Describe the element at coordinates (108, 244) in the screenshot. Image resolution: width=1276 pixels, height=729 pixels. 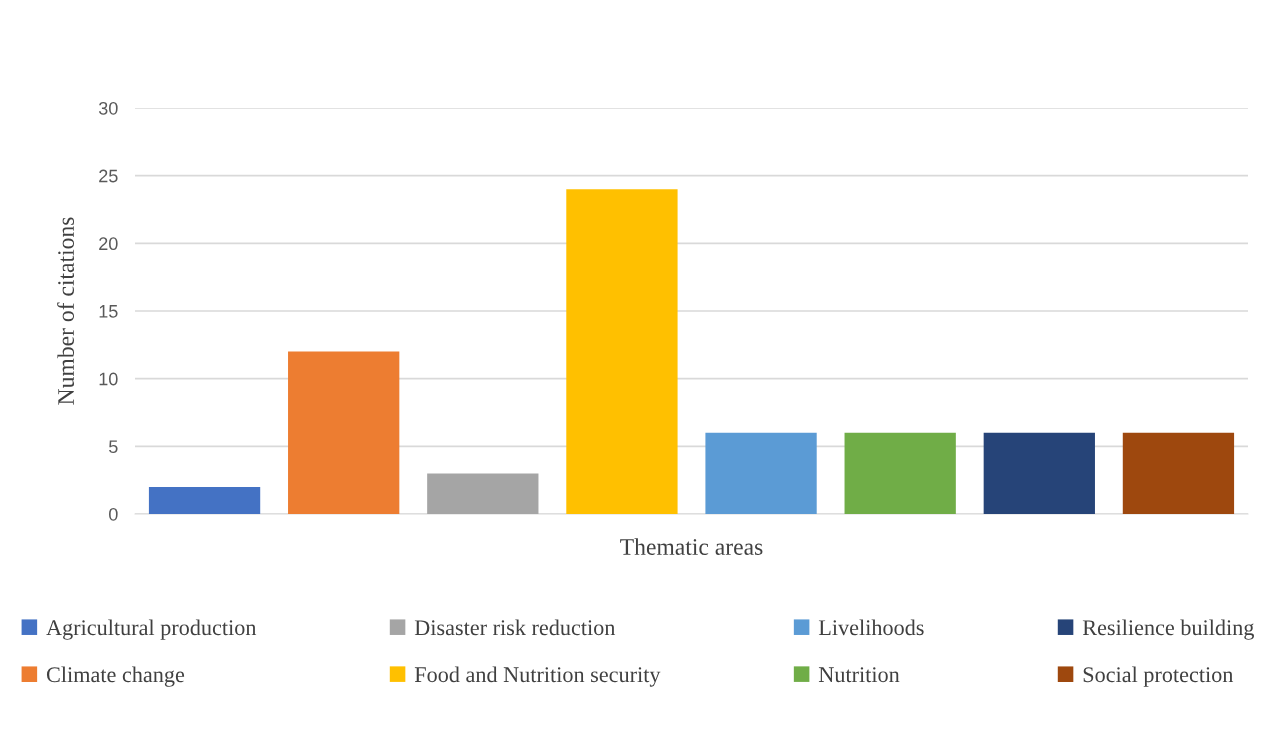
I see `y-tick-label: 20` at that location.